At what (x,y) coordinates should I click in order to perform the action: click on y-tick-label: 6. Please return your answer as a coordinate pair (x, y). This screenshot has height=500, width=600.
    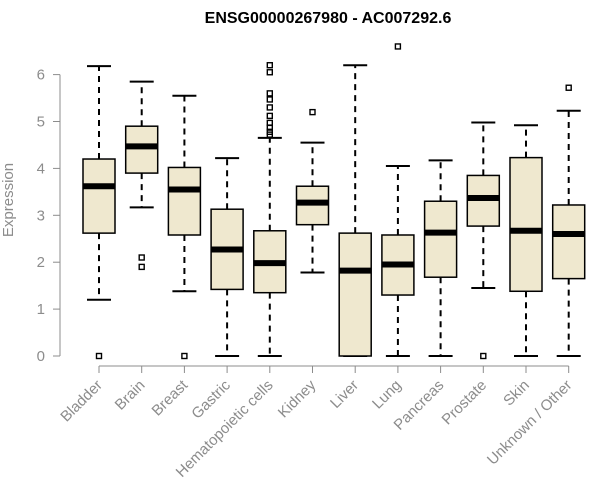
    Looking at the image, I should click on (41, 75).